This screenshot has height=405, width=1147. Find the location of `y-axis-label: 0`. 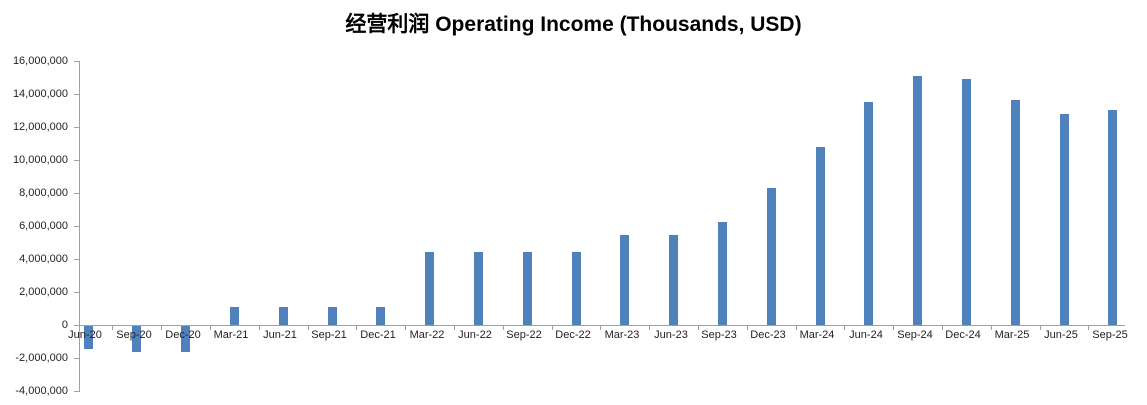

y-axis-label: 0 is located at coordinates (64, 325).